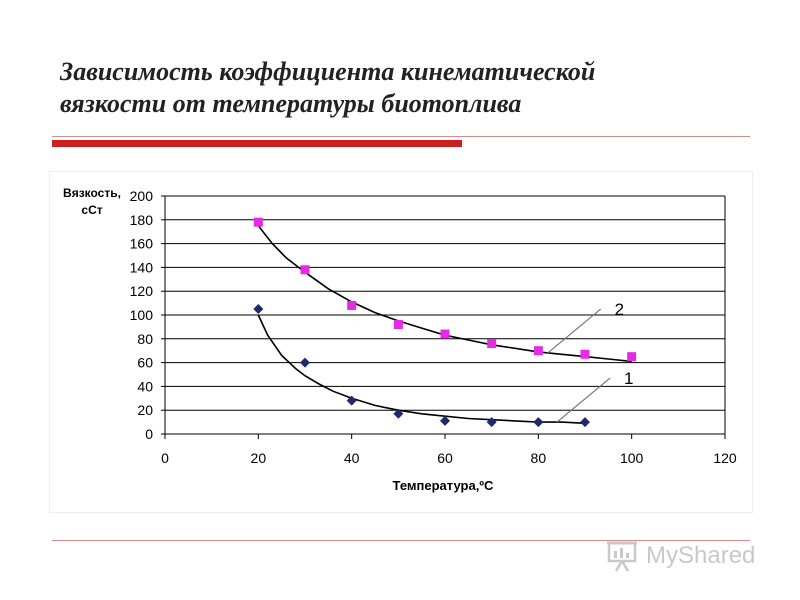 The width and height of the screenshot is (800, 600). Describe the element at coordinates (628, 378) in the screenshot. I see `series-label-1: 1` at that location.